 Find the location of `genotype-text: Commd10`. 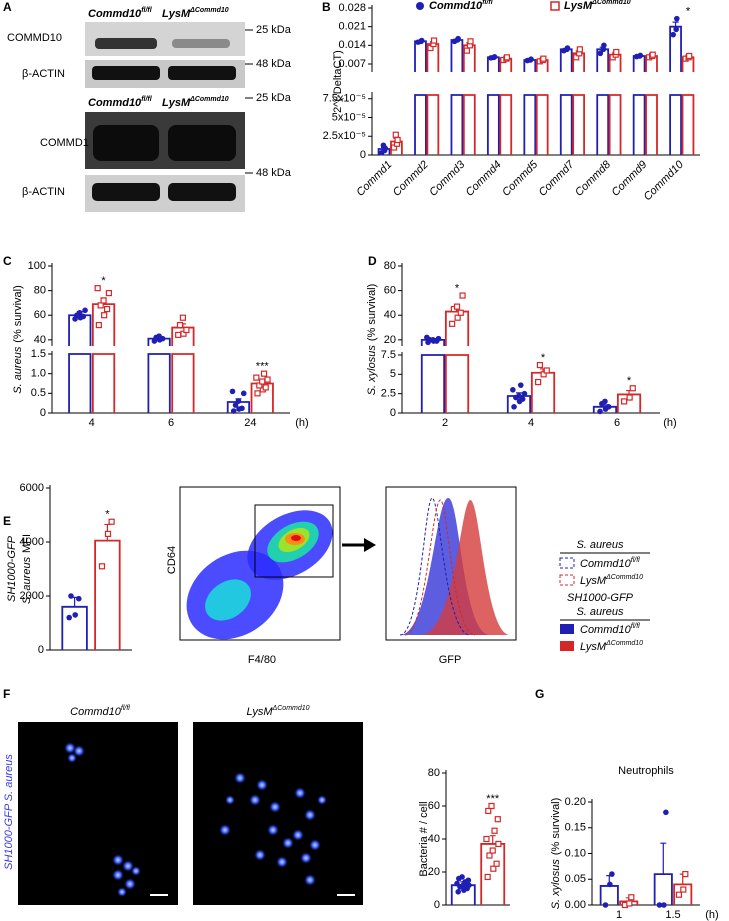

genotype-text: Commd10 is located at coordinates (115, 103).